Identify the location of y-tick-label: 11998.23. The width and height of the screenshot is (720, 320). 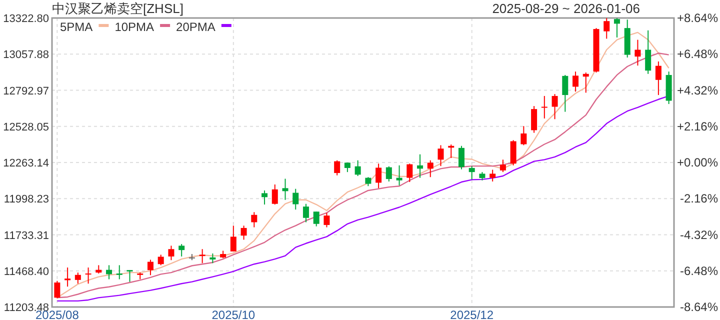
(26, 200).